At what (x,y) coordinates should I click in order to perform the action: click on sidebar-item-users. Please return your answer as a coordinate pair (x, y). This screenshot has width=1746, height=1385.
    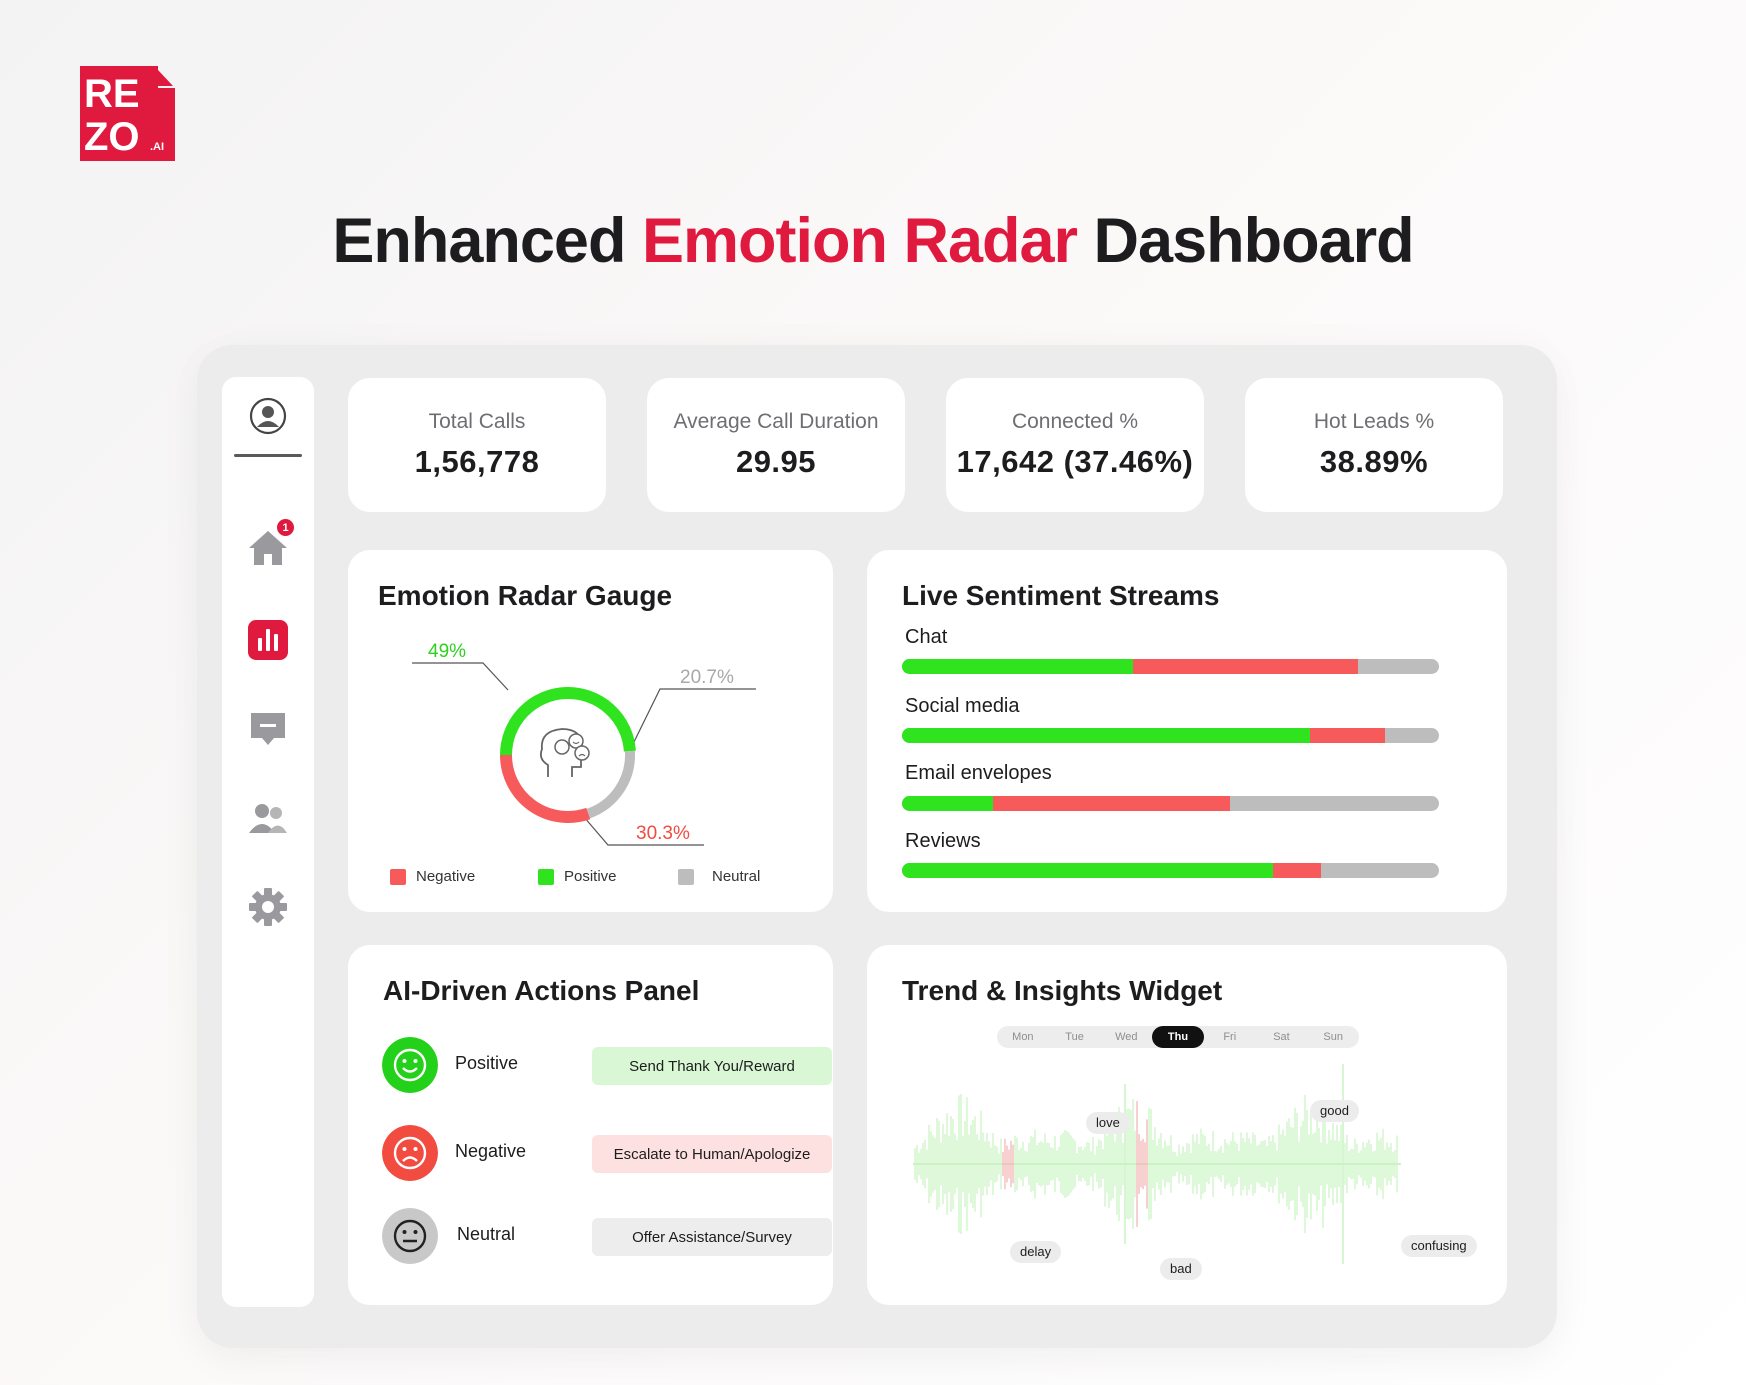
    Looking at the image, I should click on (268, 819).